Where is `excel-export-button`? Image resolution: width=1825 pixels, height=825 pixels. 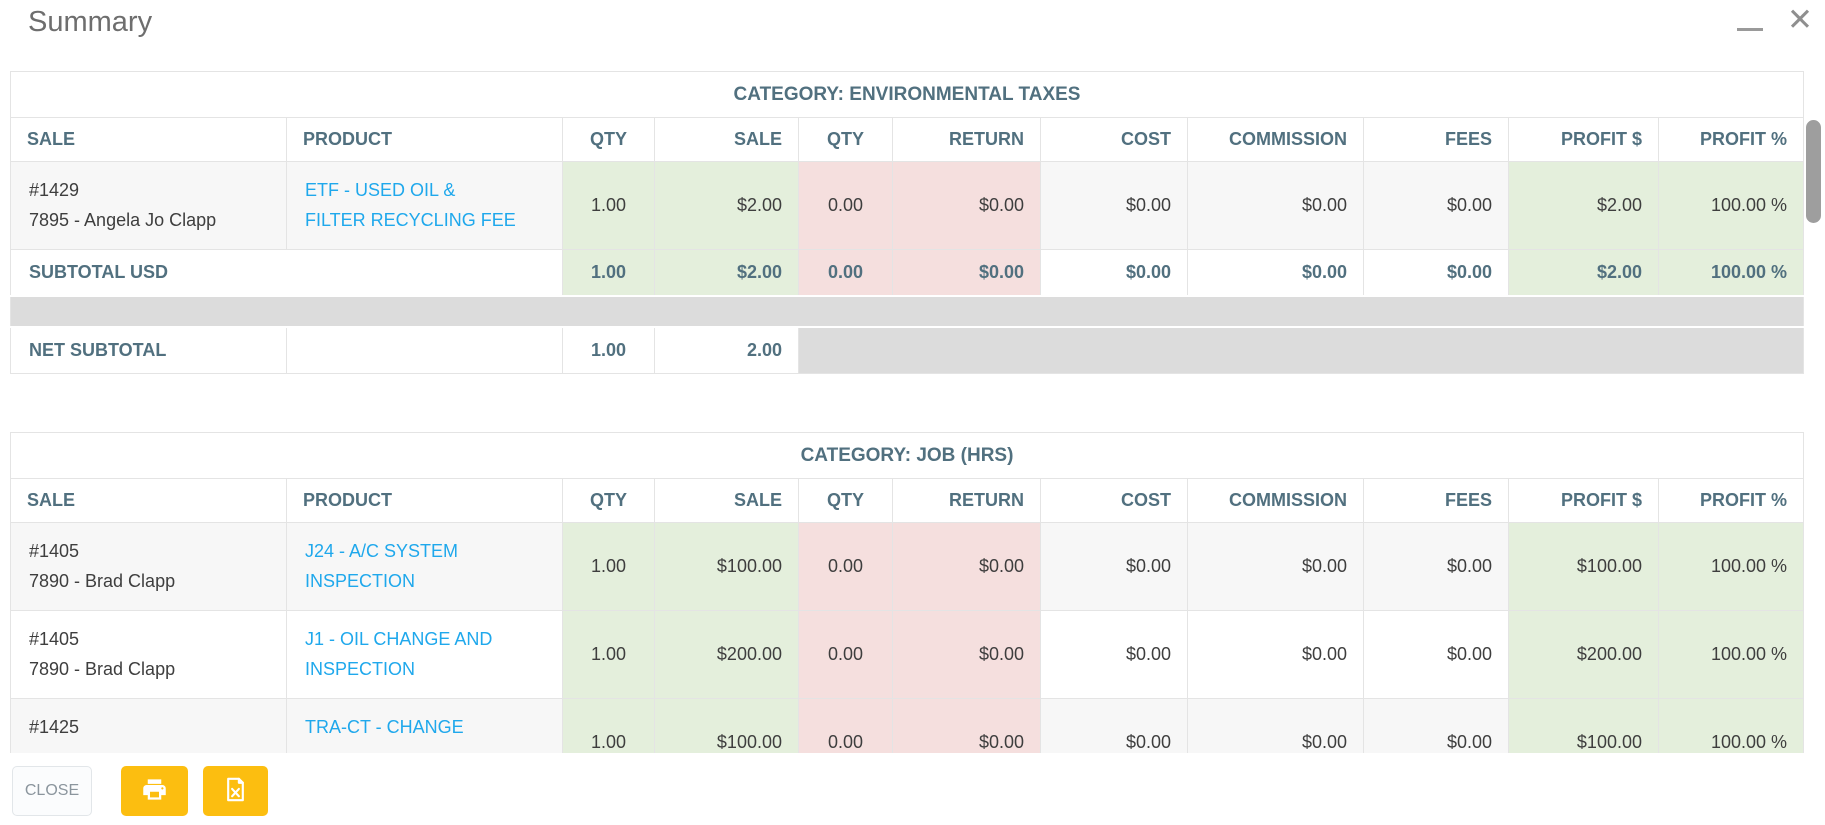 excel-export-button is located at coordinates (235, 791).